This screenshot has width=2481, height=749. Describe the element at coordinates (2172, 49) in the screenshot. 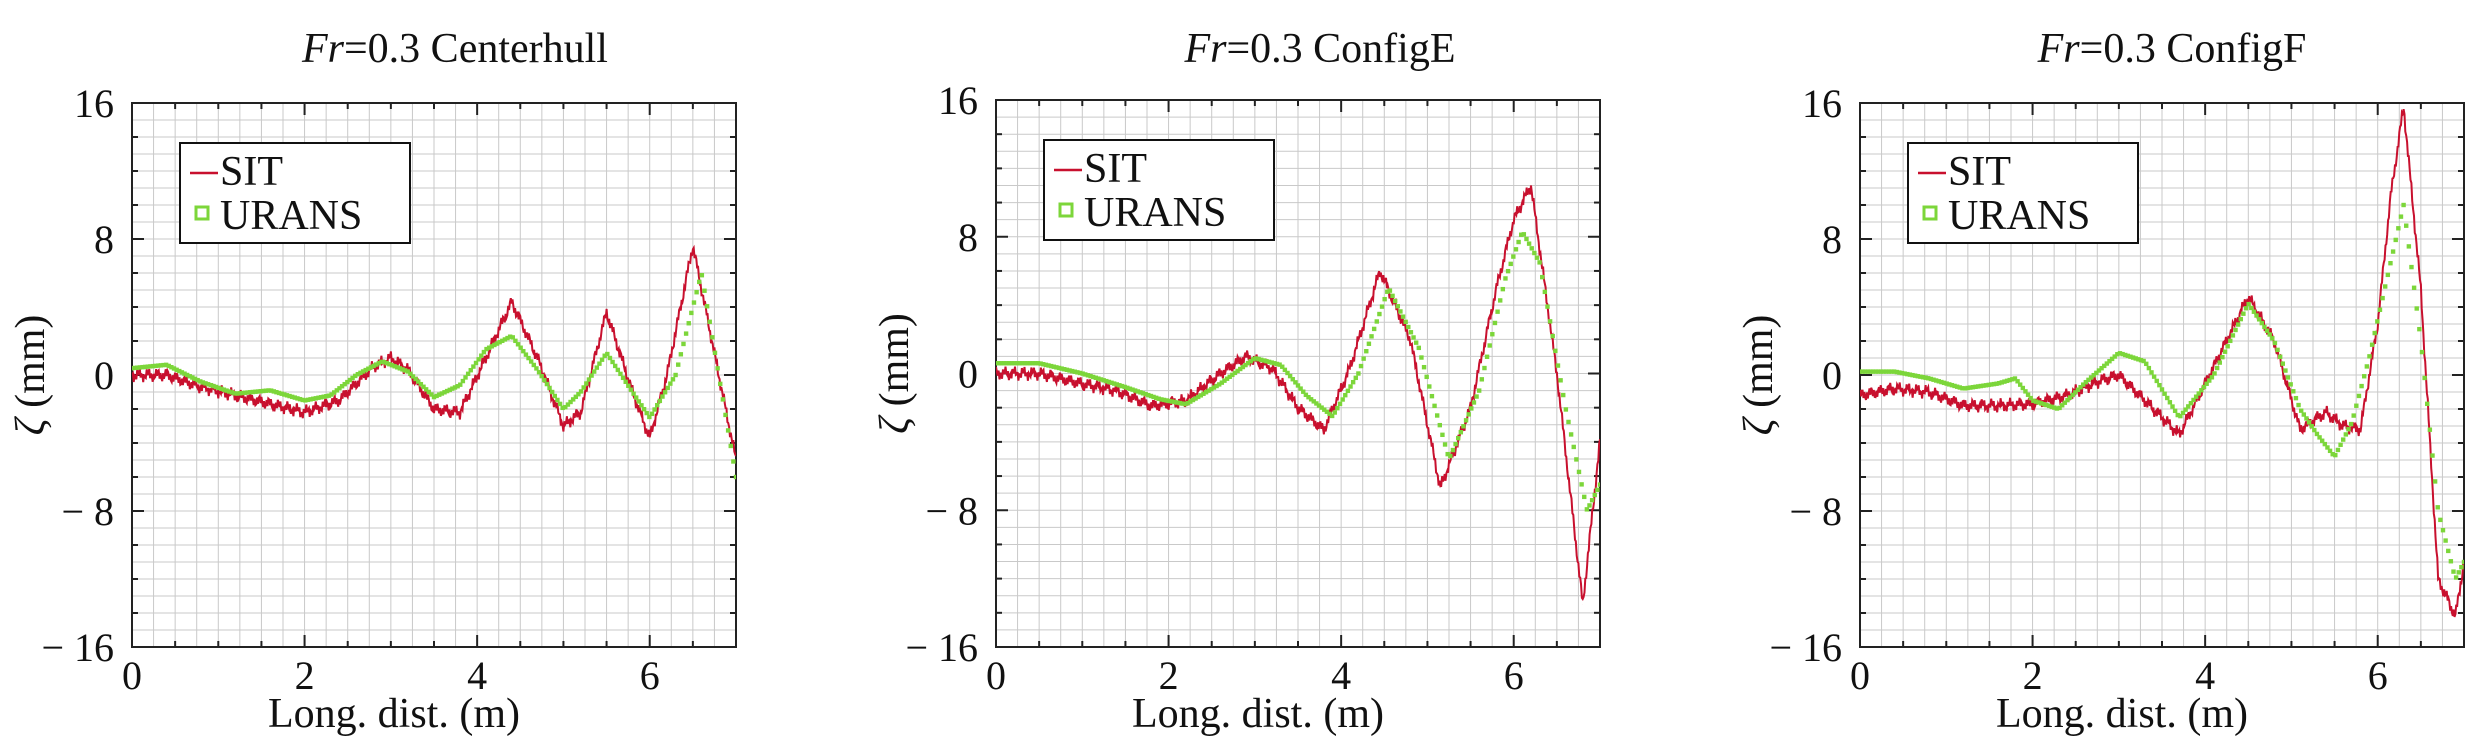

I see `chart-title: Fr=0.3 ConfigF` at that location.